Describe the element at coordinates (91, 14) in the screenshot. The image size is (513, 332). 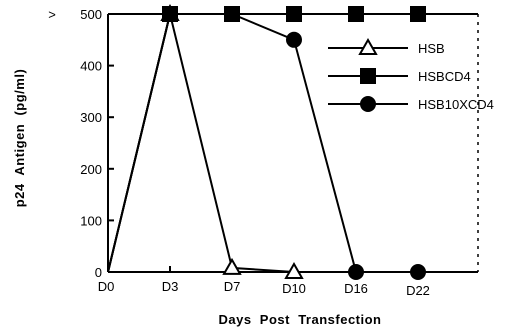
I see `y-tick-label: 500` at that location.